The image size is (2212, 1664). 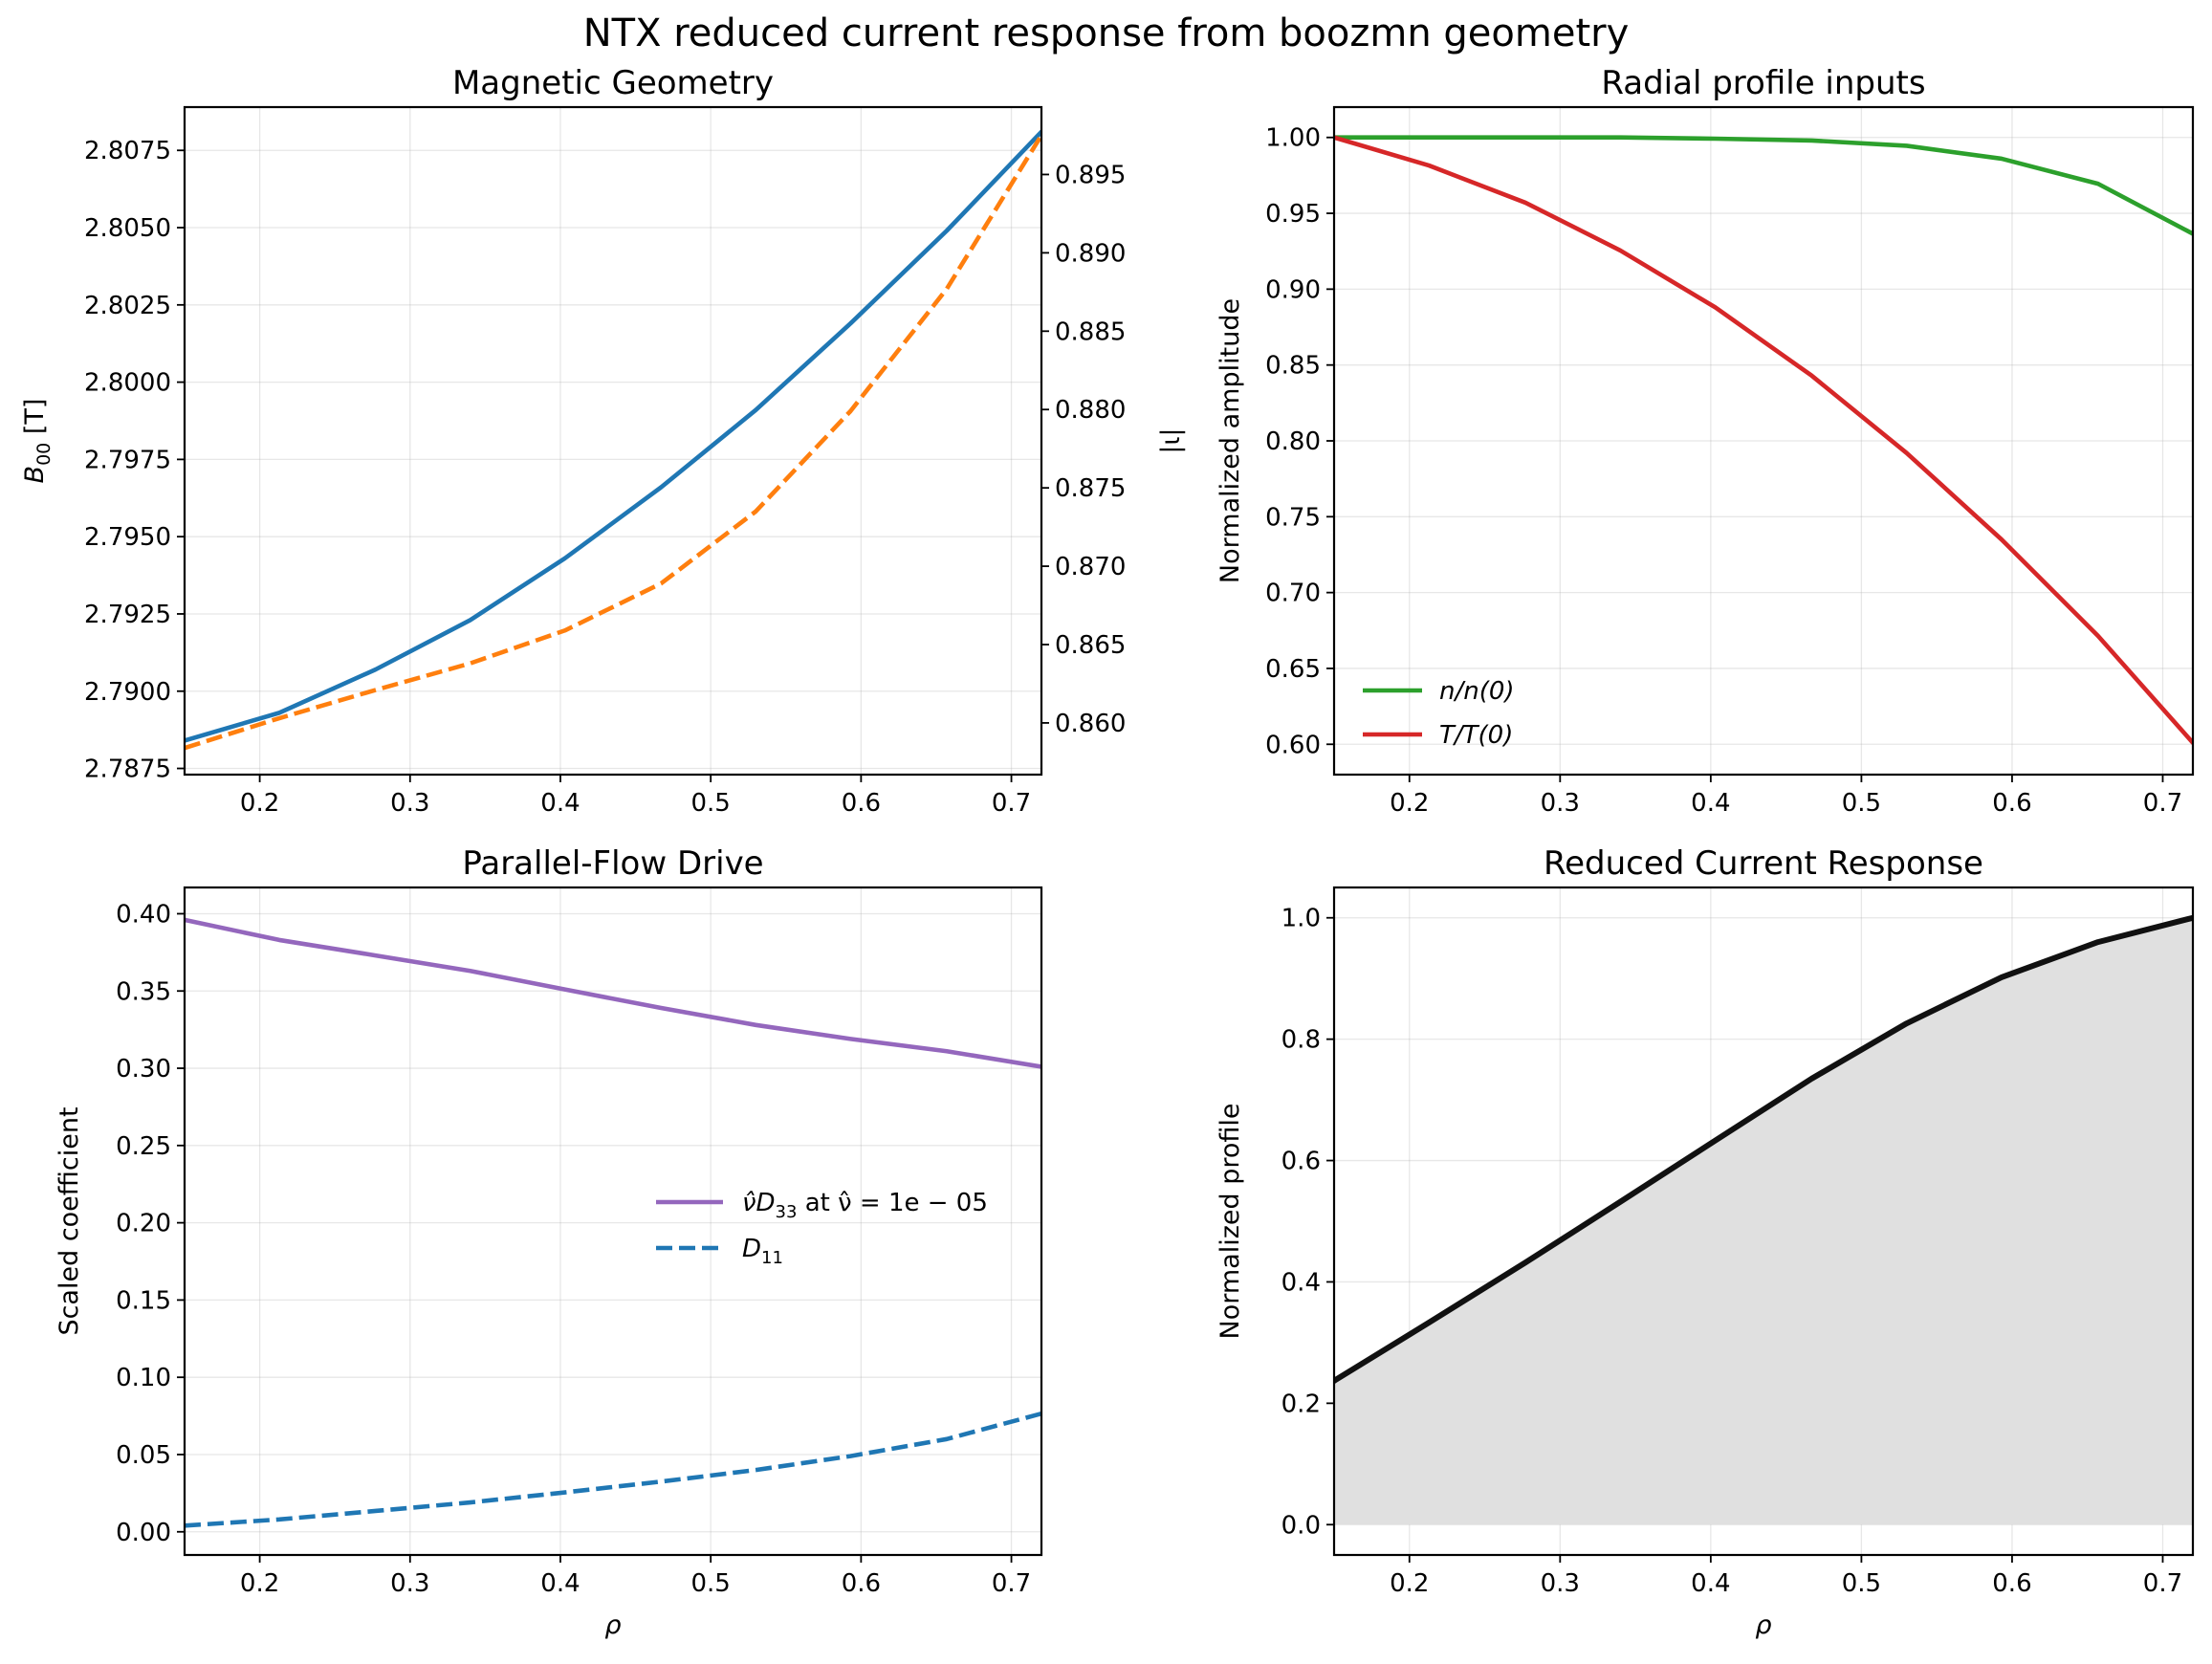 I want to click on y2-tick-label: 0.880, so click(x=1090, y=410).